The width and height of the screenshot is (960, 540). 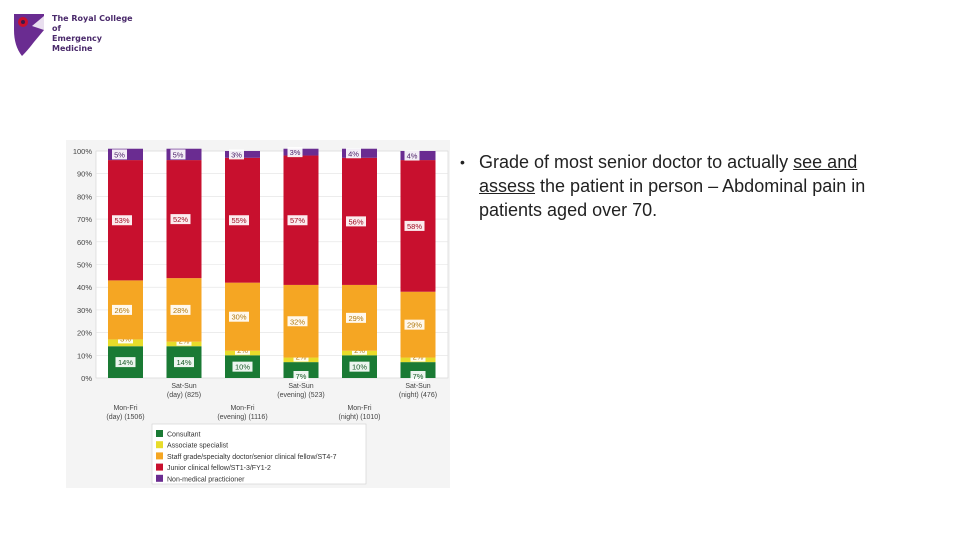 What do you see at coordinates (184, 395) in the screenshot?
I see `x-tick-label: (day) (825)` at bounding box center [184, 395].